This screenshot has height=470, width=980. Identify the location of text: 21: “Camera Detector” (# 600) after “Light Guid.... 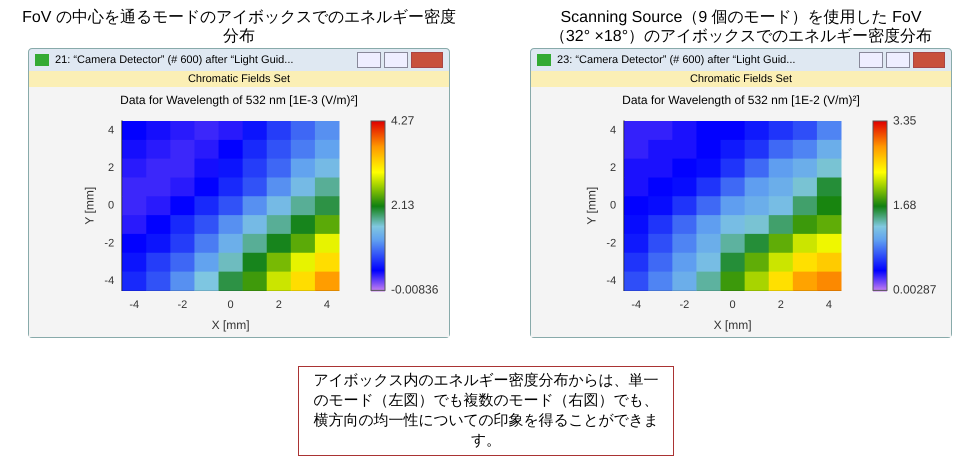
(174, 60).